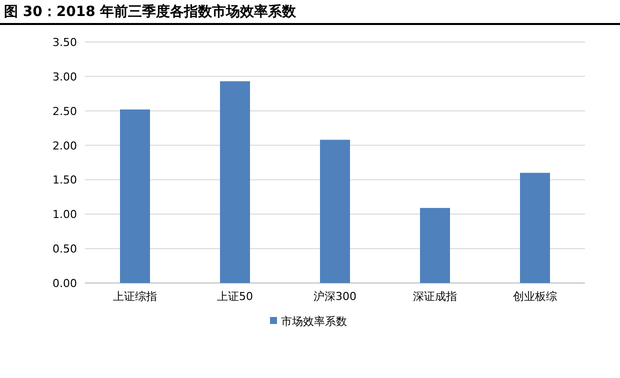 Image resolution: width=620 pixels, height=378 pixels. What do you see at coordinates (435, 296) in the screenshot?
I see `x-tick-label: 深证成指` at bounding box center [435, 296].